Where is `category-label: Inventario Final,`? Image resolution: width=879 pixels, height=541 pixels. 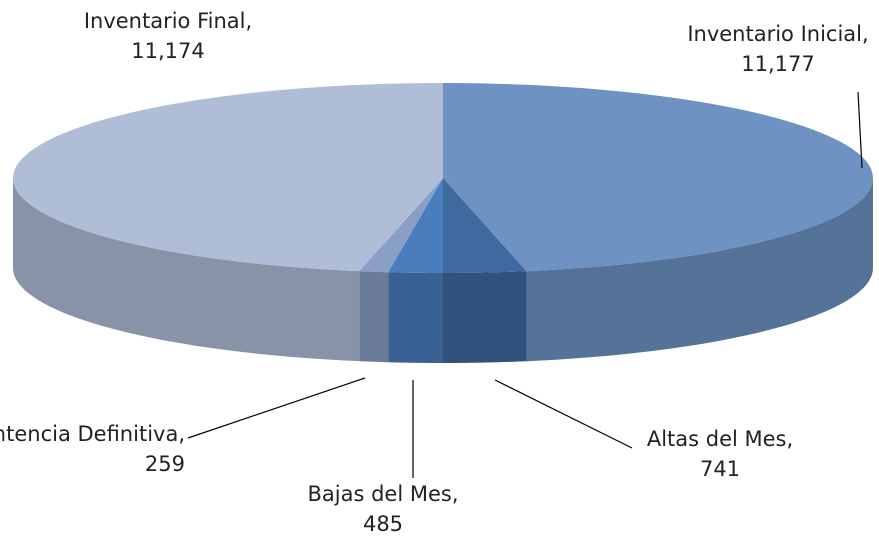 category-label: Inventario Final, is located at coordinates (168, 21).